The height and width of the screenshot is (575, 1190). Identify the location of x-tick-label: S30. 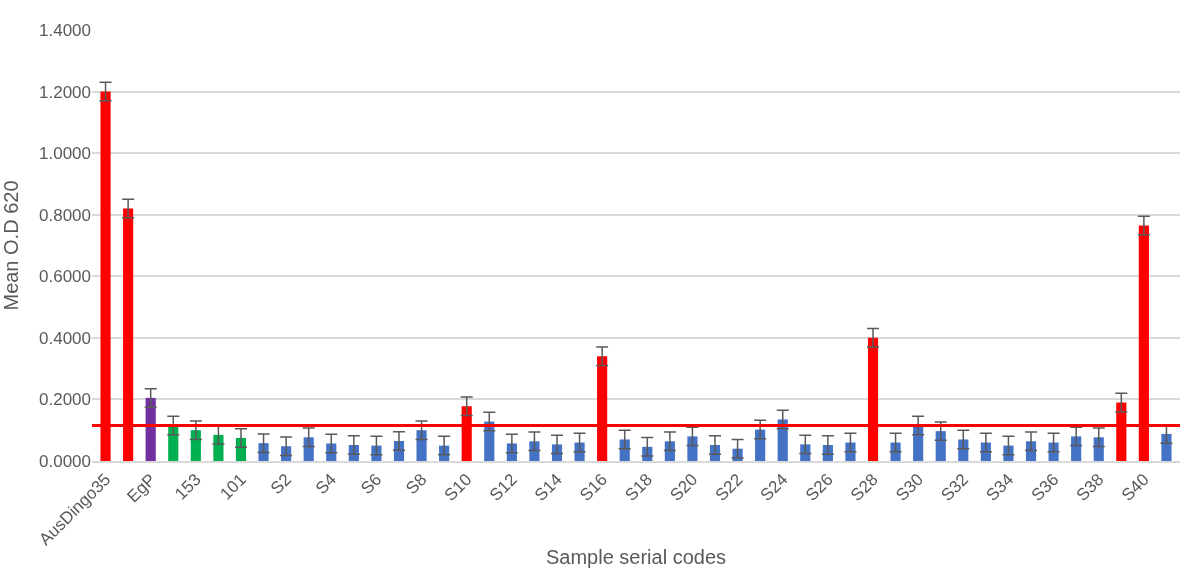
(909, 487).